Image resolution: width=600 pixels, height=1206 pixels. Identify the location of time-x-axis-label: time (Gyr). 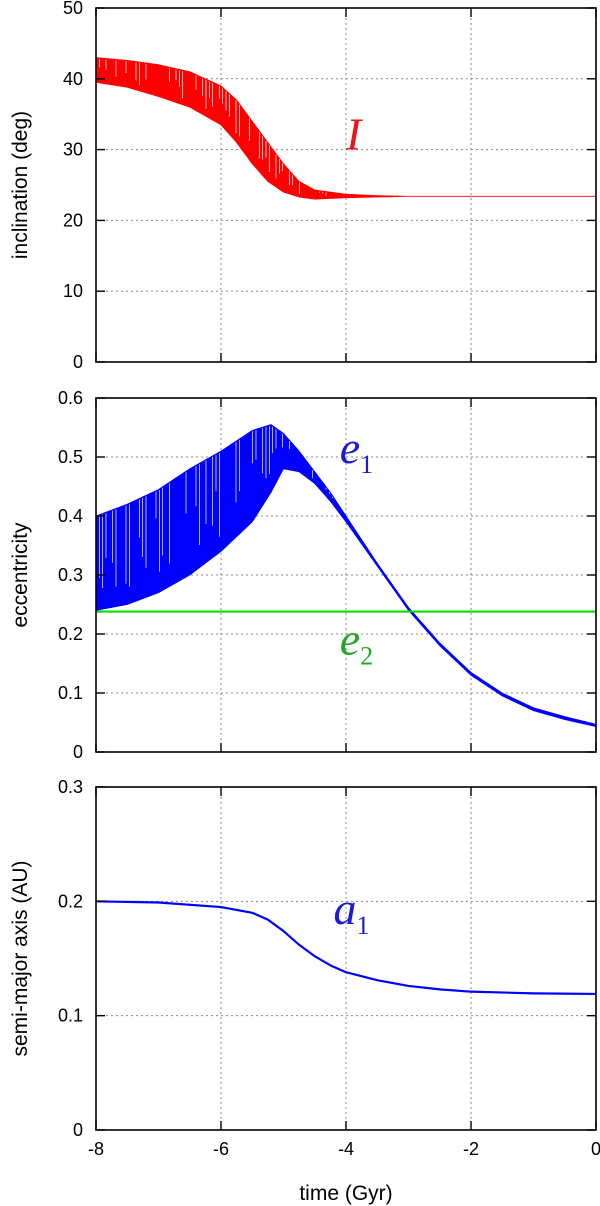
(345, 1193).